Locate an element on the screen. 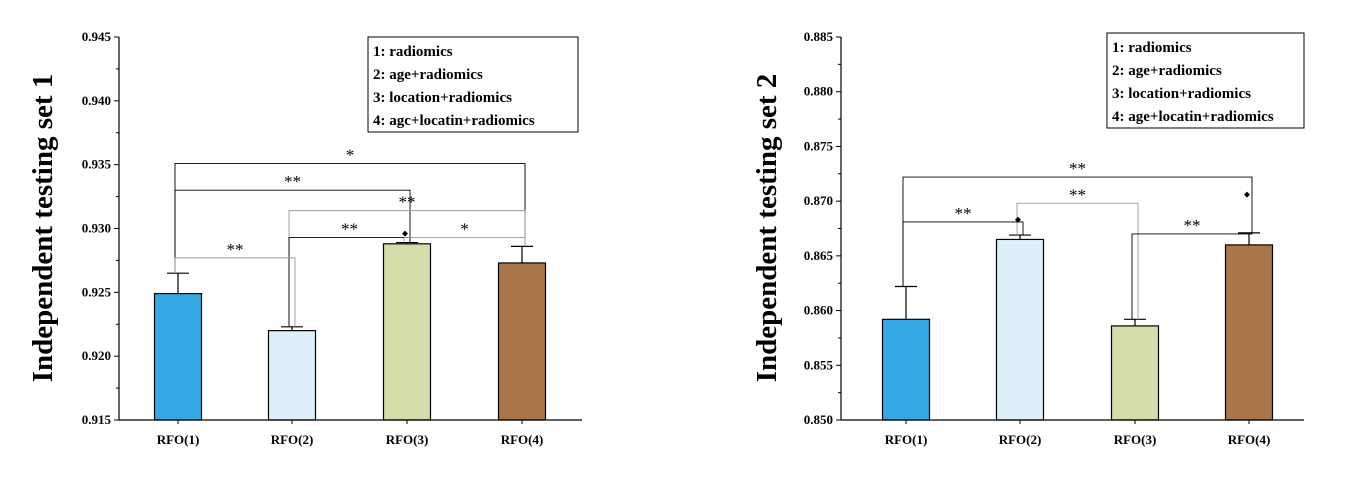 This screenshot has width=1349, height=481. y-tick-label: 0.925 is located at coordinates (97, 291).